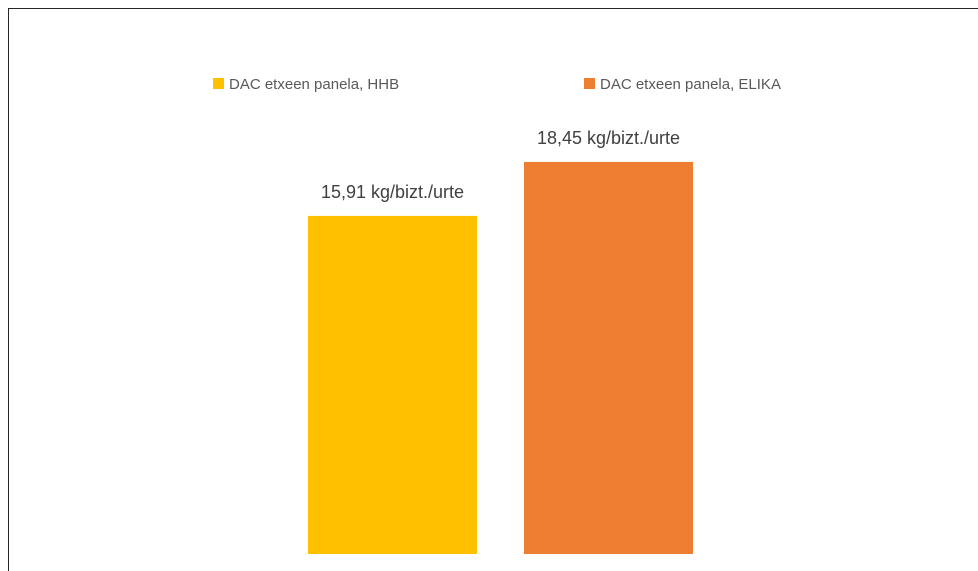  I want to click on legend-swatch-elika, so click(589, 83).